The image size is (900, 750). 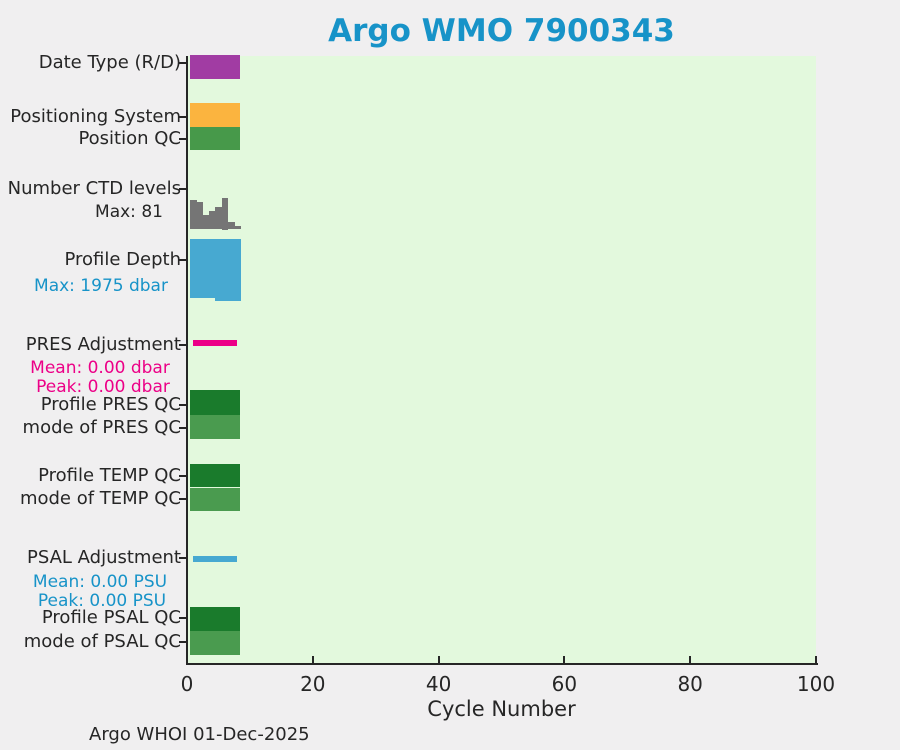 What do you see at coordinates (313, 684) in the screenshot?
I see `x-tick-label: 20` at bounding box center [313, 684].